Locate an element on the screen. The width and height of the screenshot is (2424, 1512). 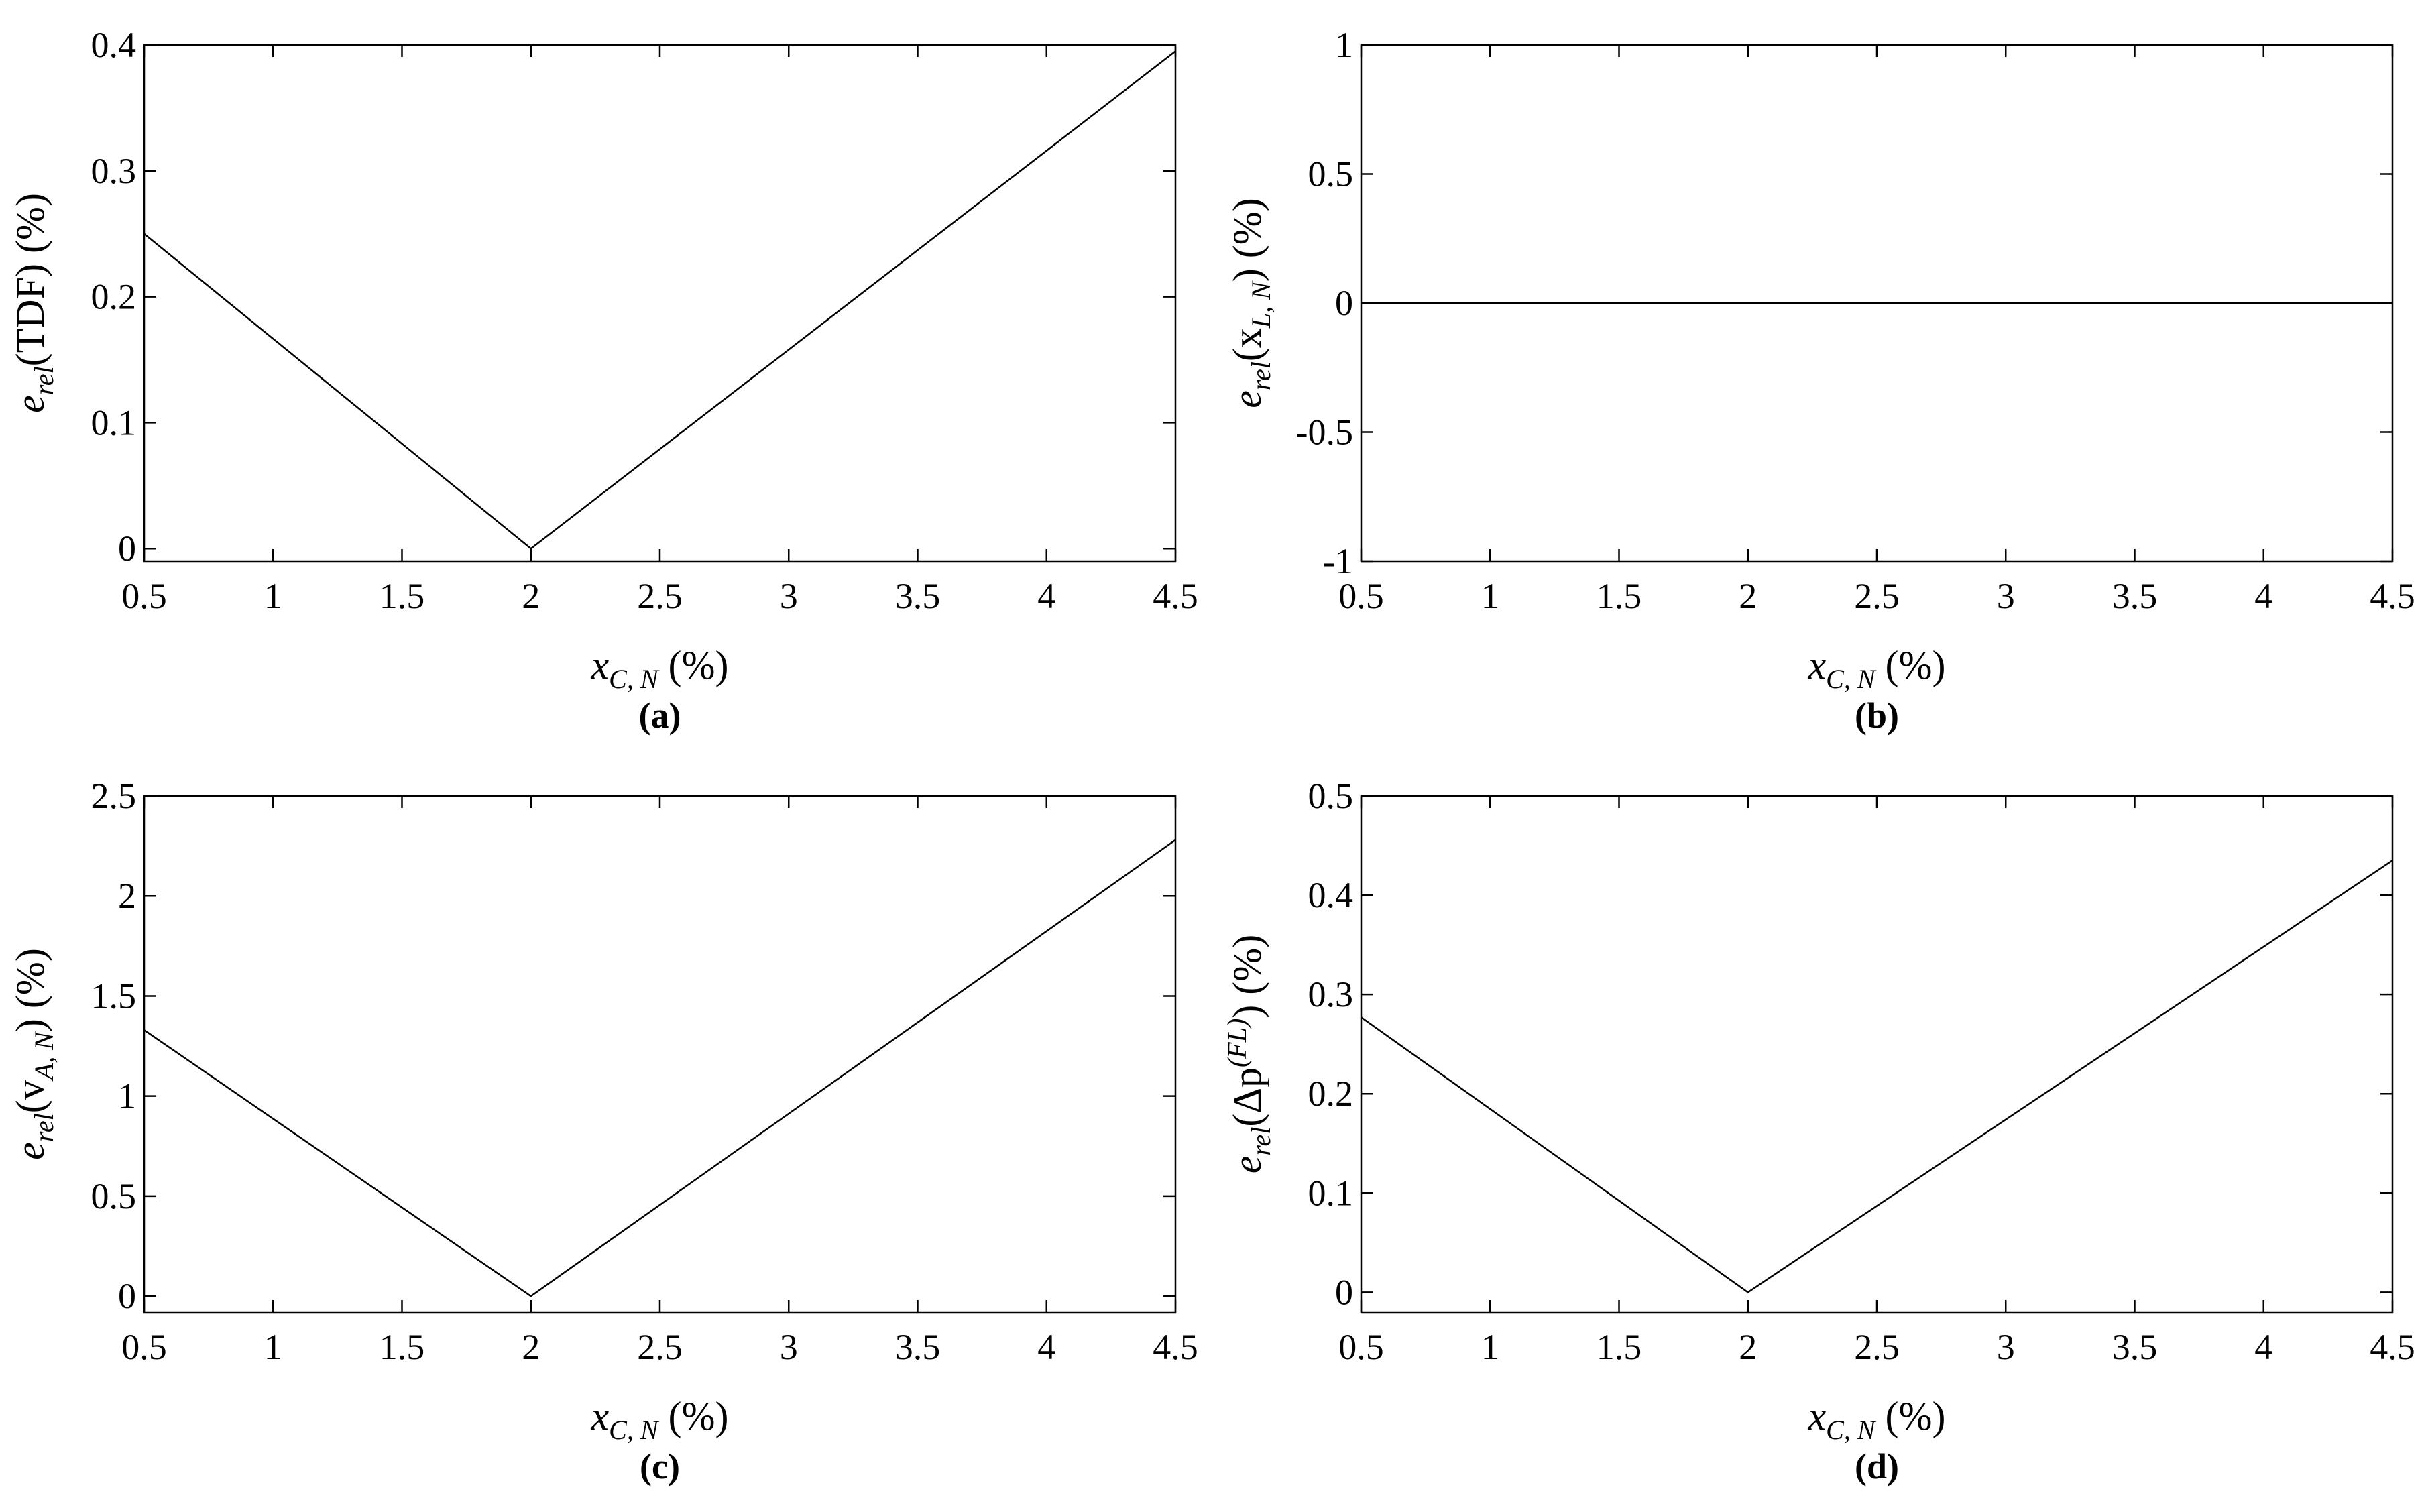
y-axis-label: erel(vA, N) (%) is located at coordinates (33, 1054).